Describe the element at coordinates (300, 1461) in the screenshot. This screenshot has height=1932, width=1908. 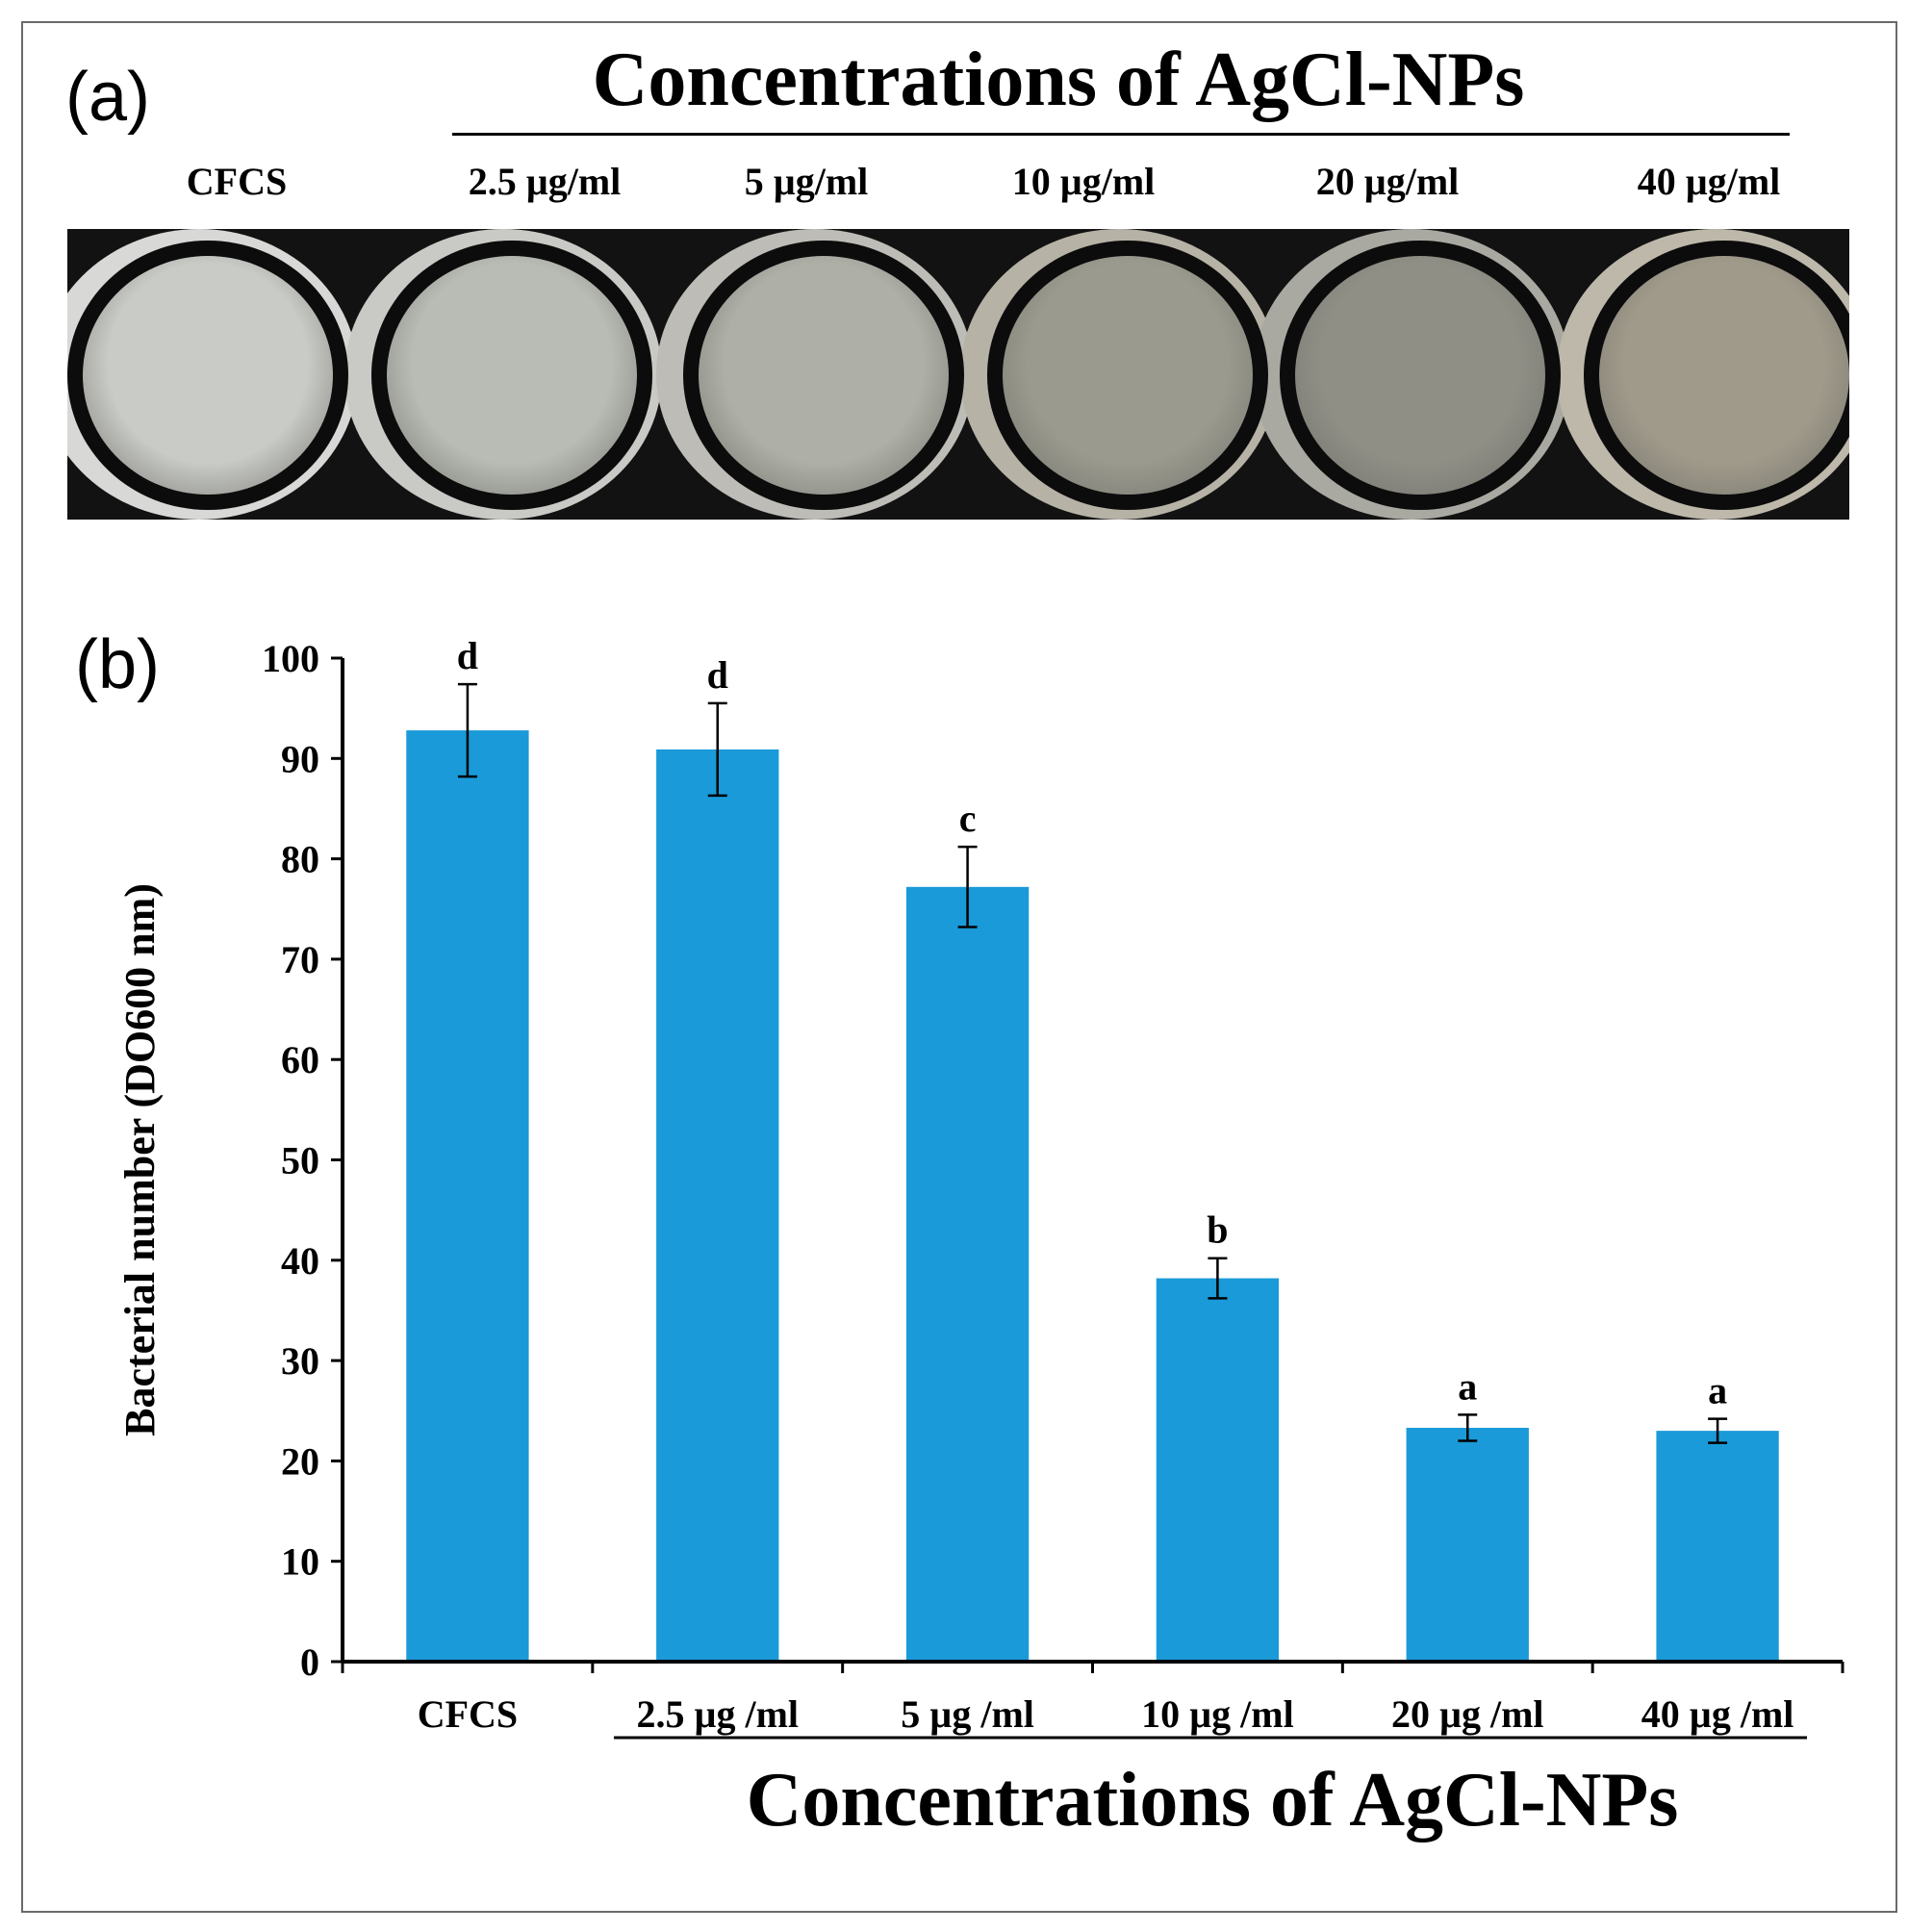
I see `y-tick-label: 20` at that location.